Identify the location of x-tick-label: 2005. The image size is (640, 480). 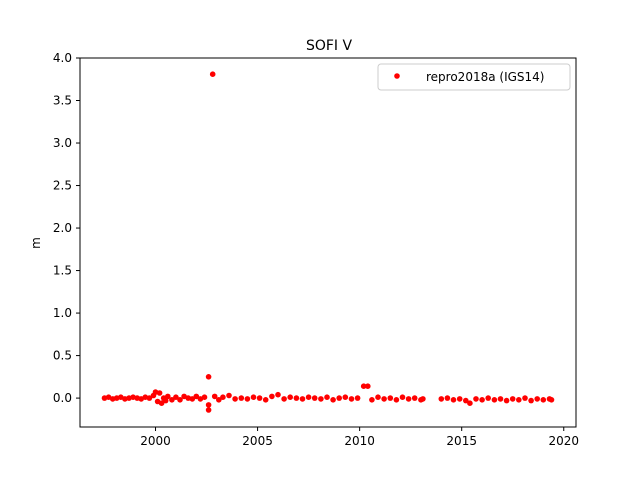
(257, 441).